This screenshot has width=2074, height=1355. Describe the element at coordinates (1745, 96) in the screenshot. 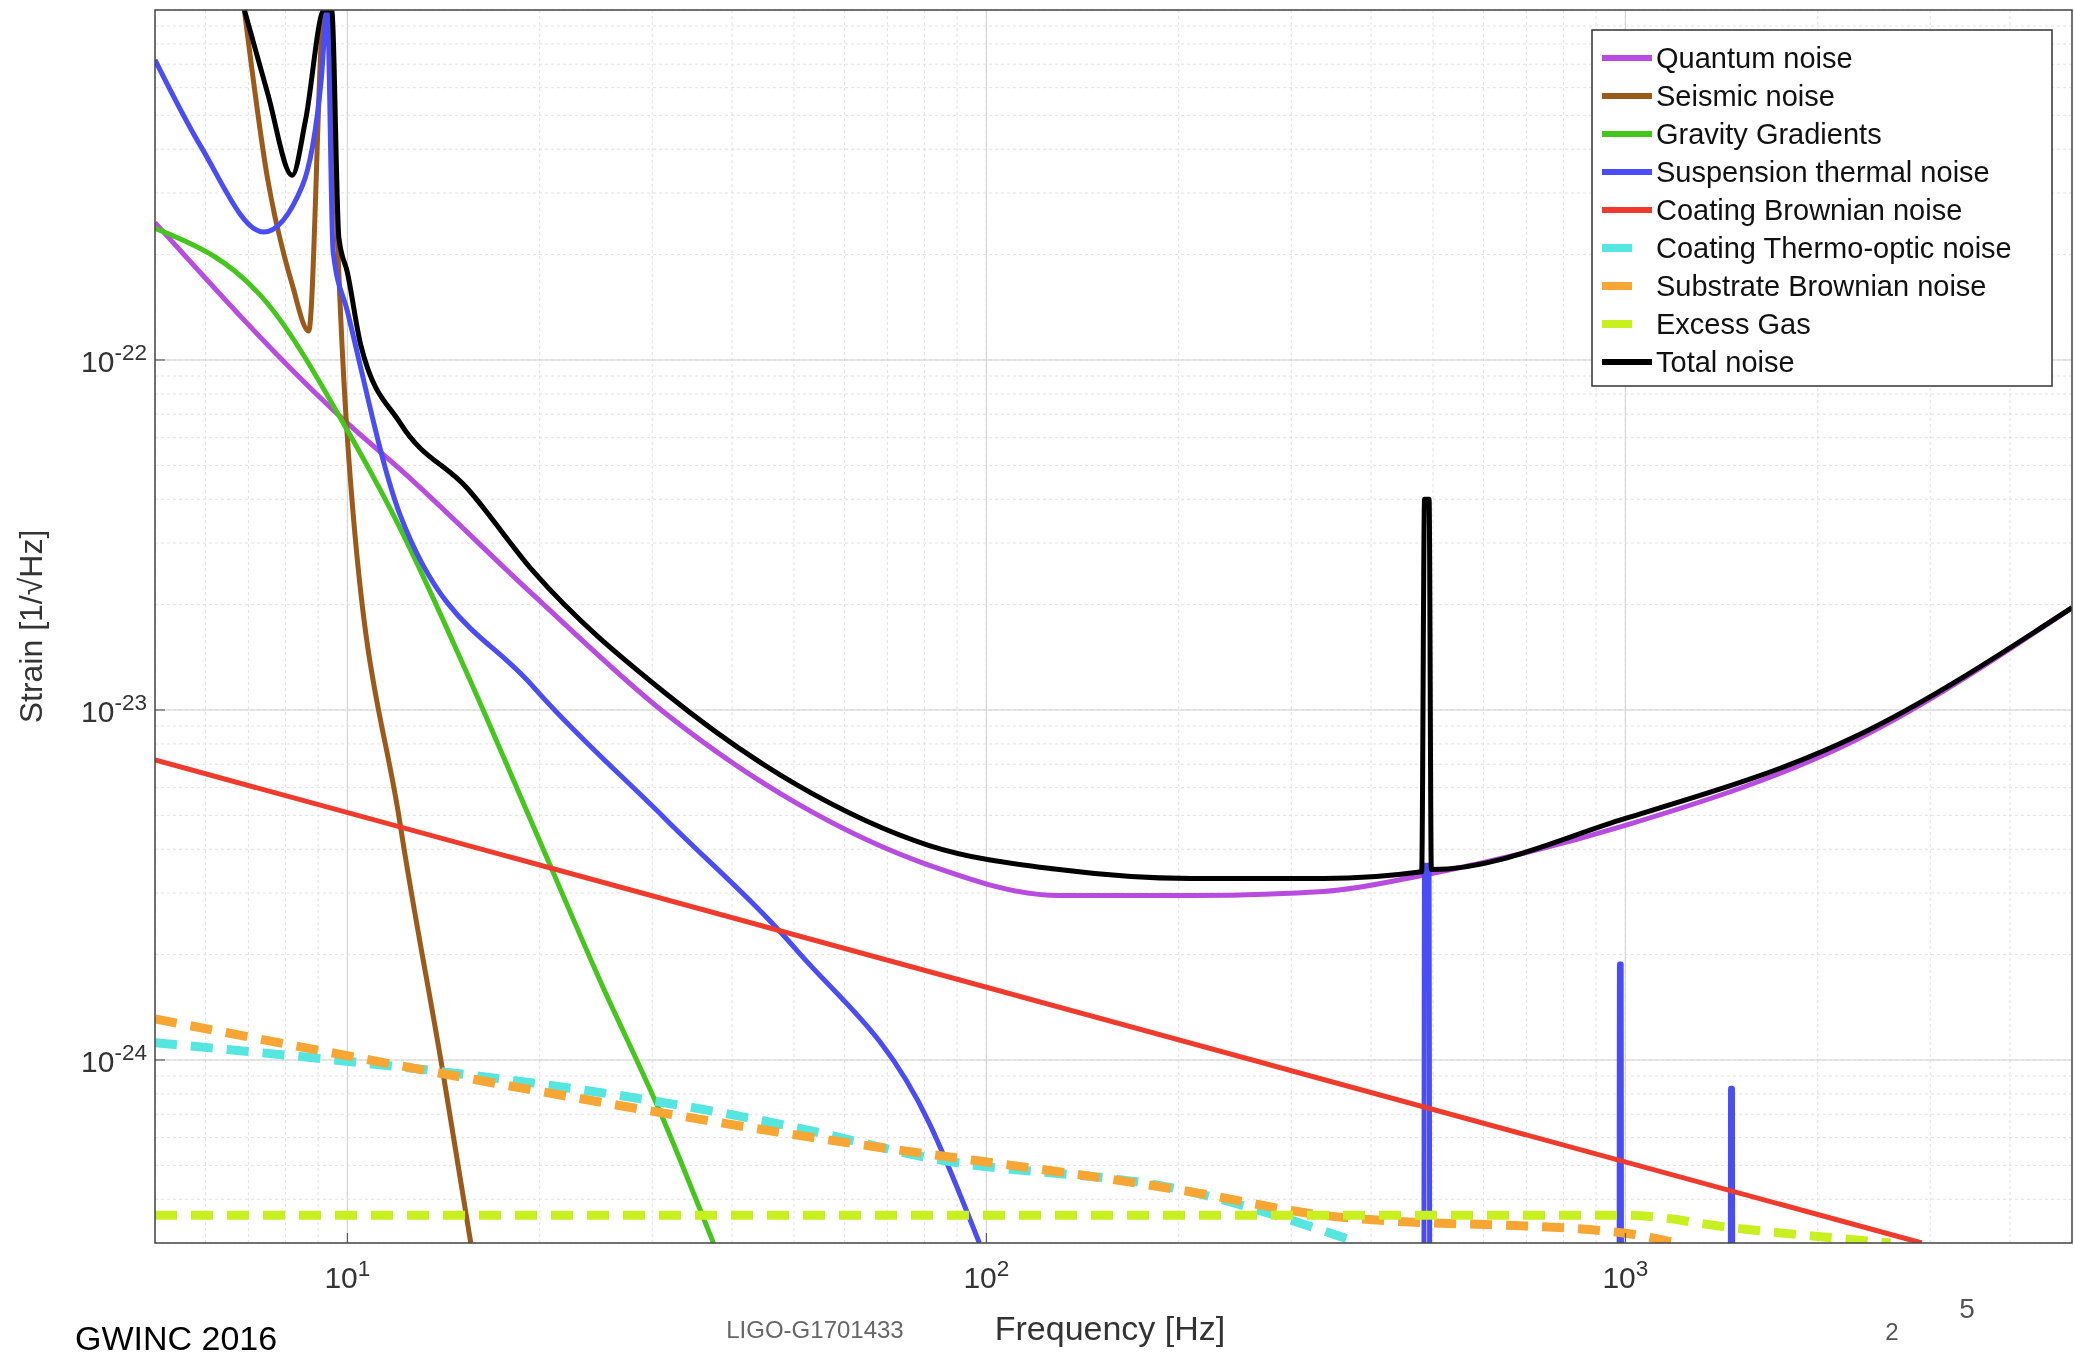

I see `legend-label: Seismic noise` at that location.